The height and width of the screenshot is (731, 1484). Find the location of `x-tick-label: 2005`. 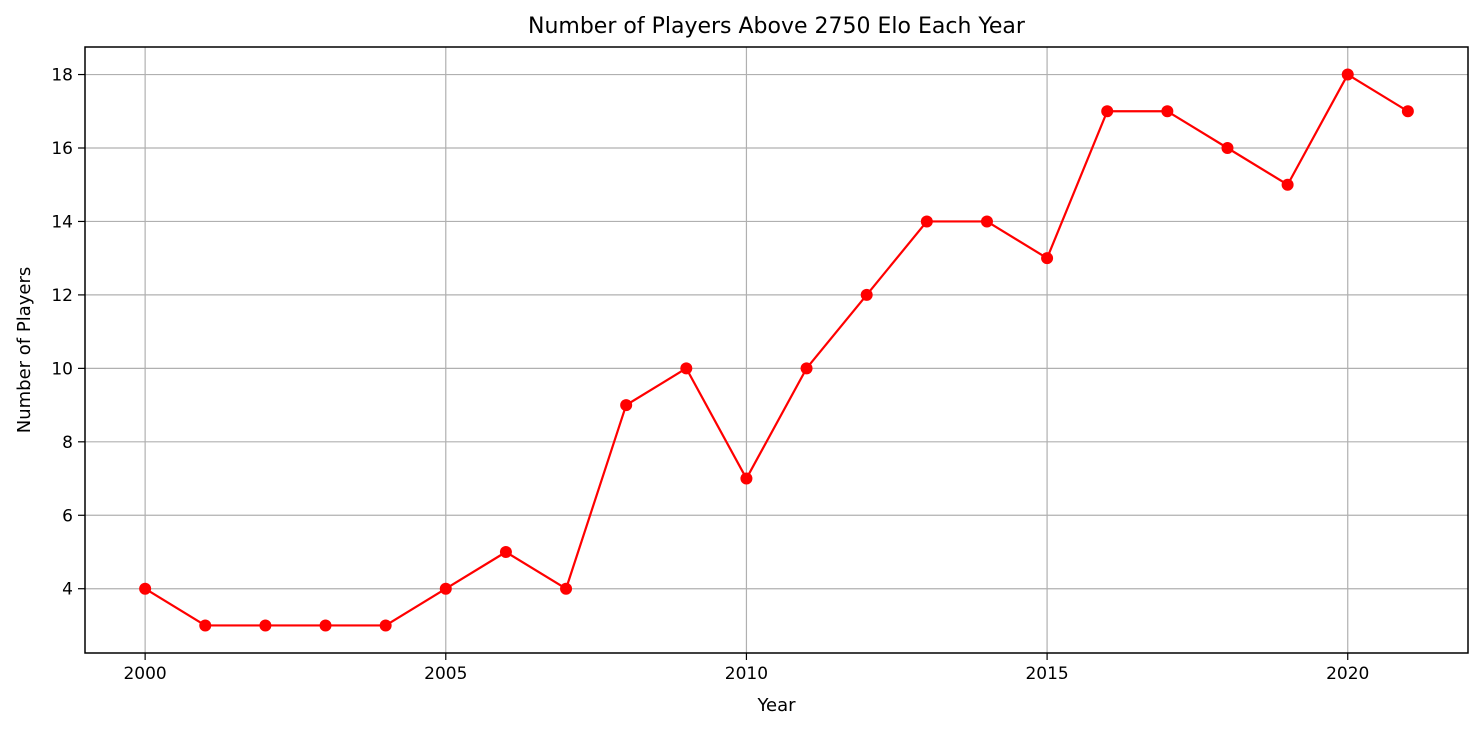

x-tick-label: 2005 is located at coordinates (445, 674).